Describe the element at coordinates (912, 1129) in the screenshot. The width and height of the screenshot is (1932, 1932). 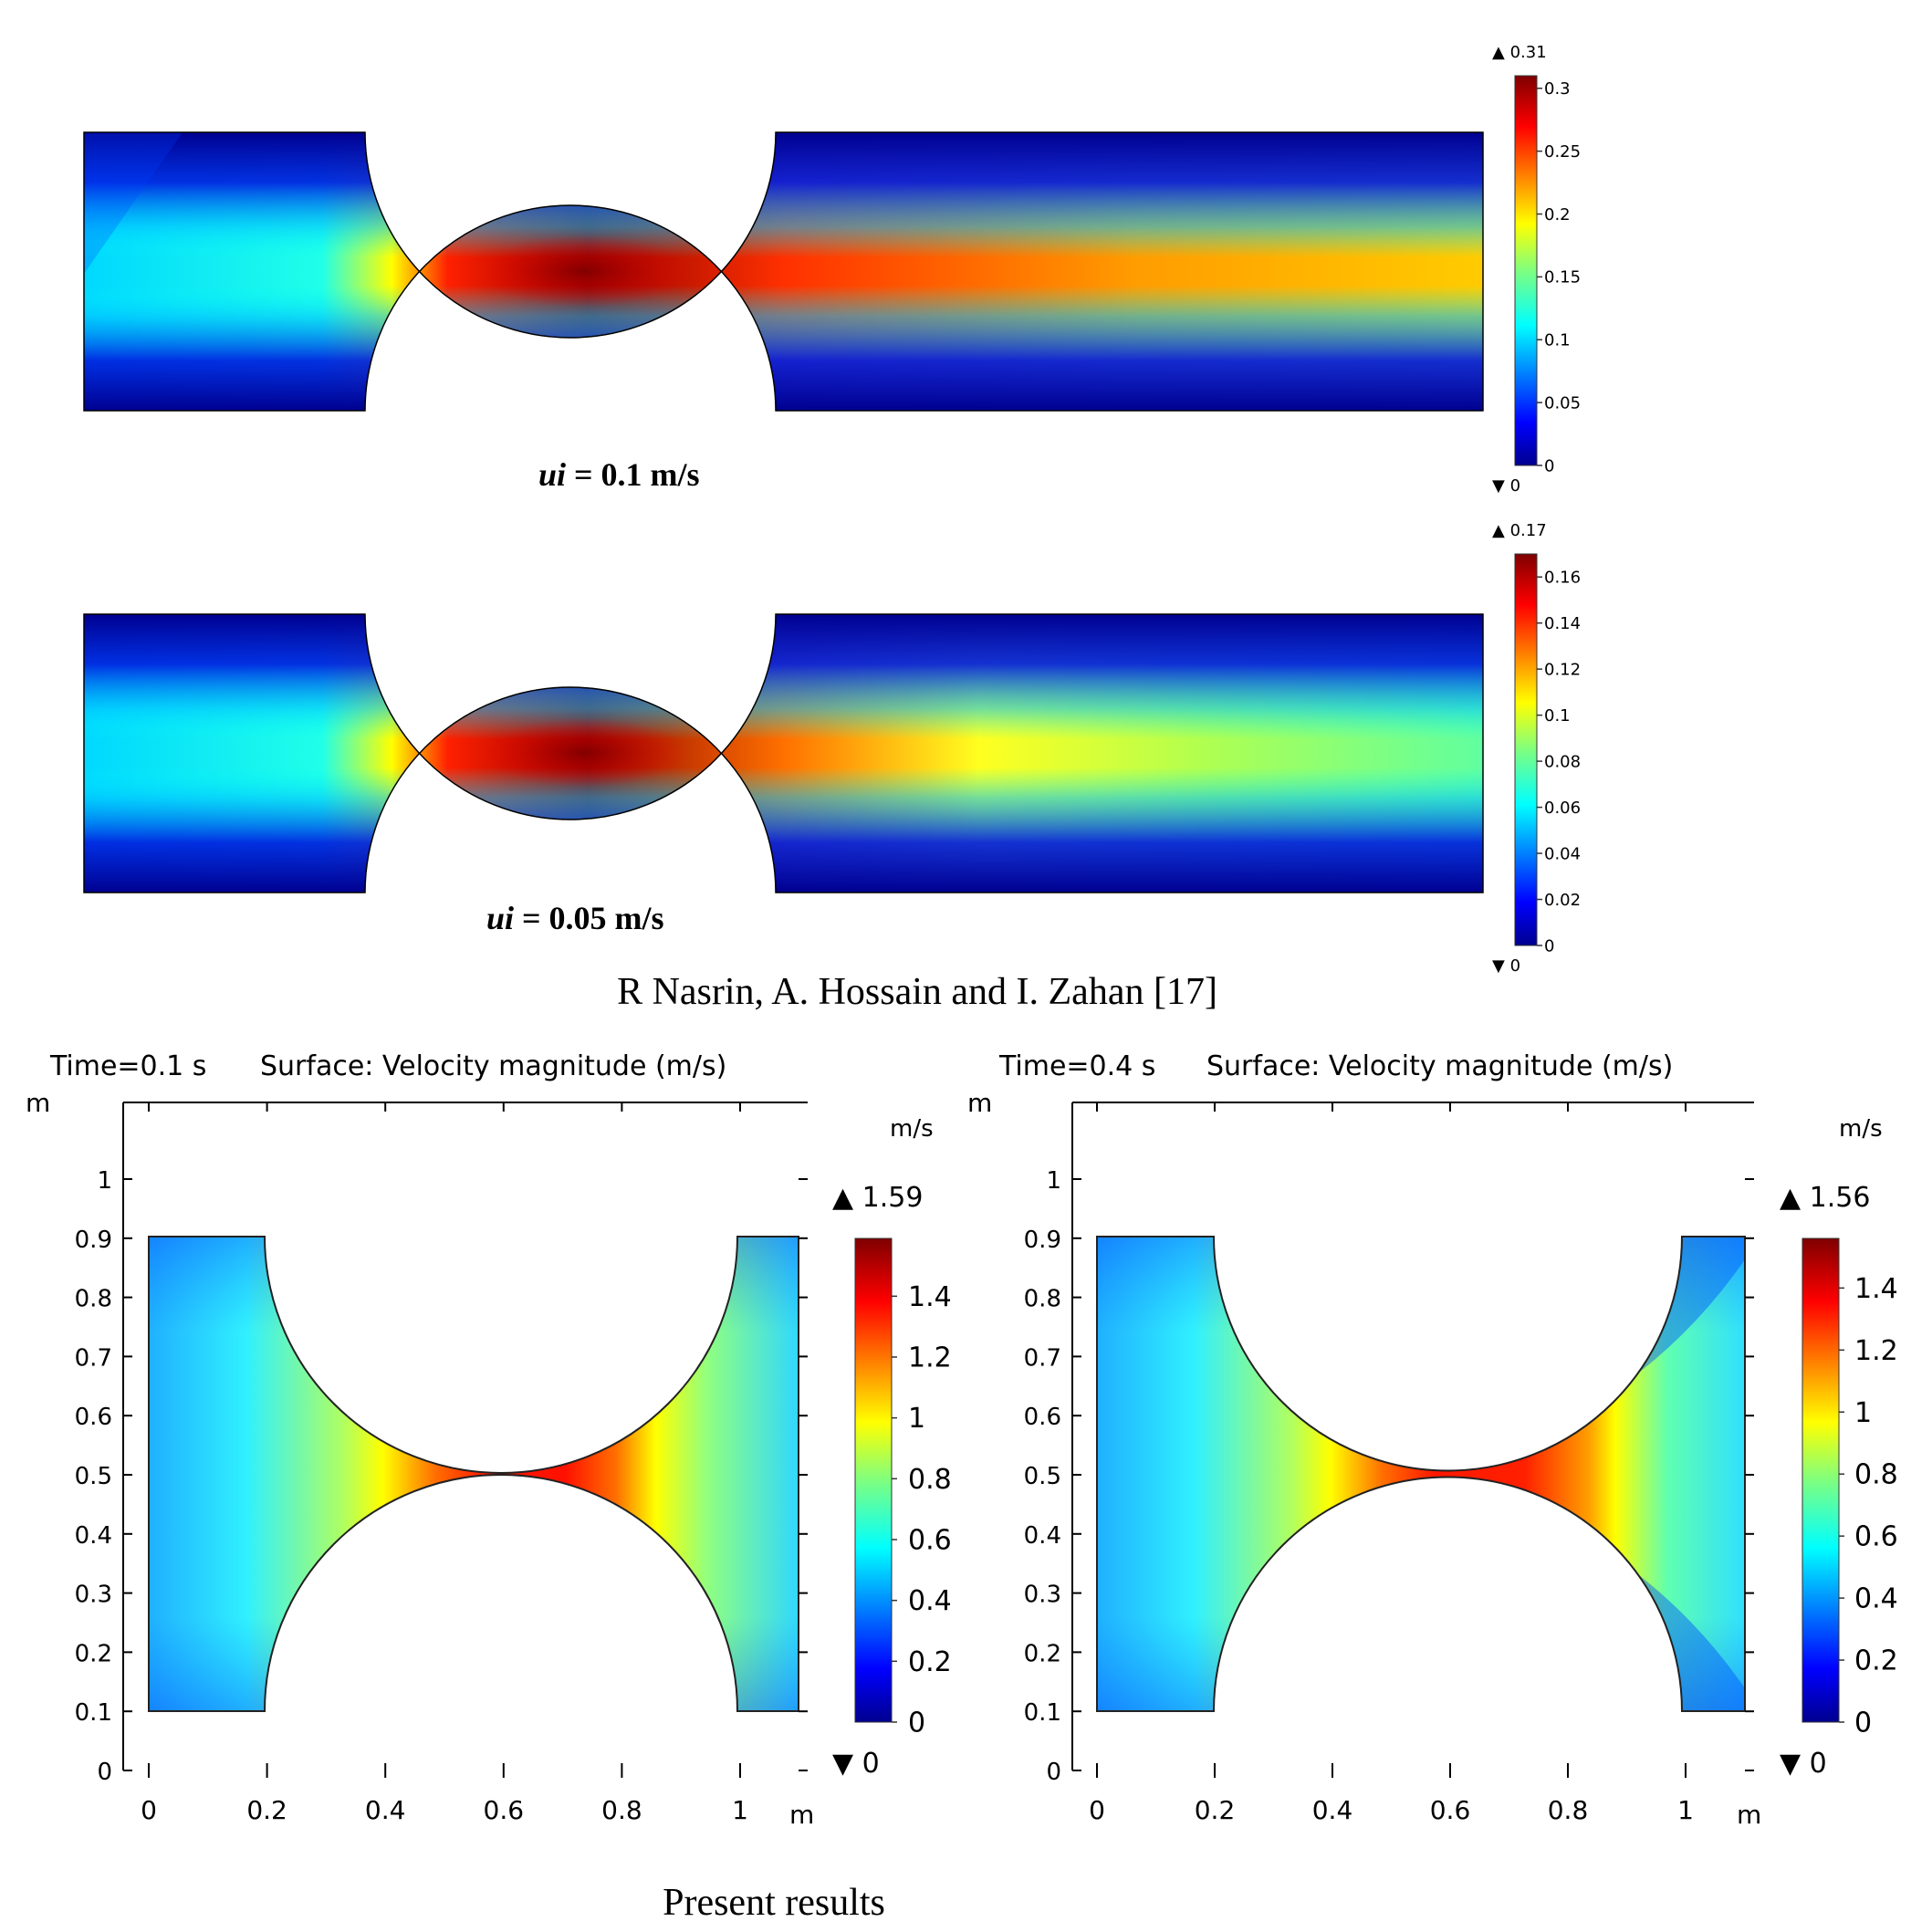
I see `colorbar-unit: m/s` at that location.